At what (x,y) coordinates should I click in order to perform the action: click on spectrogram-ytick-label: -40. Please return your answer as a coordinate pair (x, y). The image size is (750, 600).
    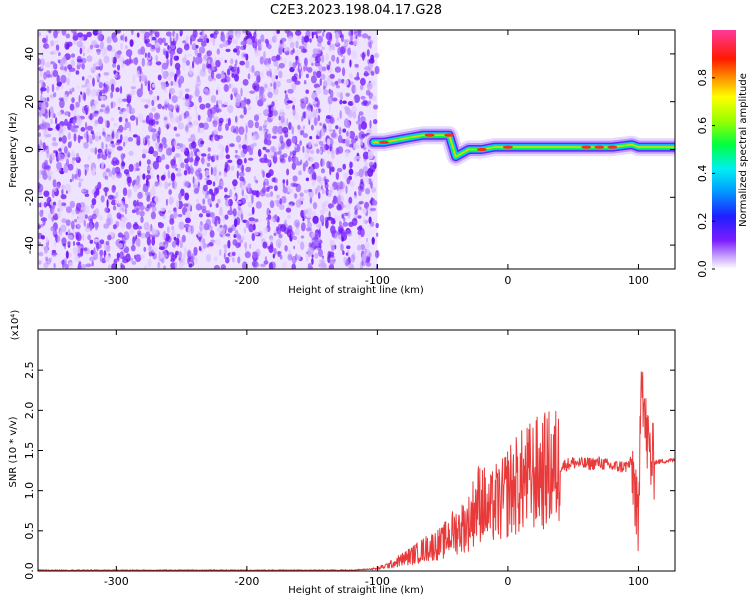
    Looking at the image, I should click on (29, 245).